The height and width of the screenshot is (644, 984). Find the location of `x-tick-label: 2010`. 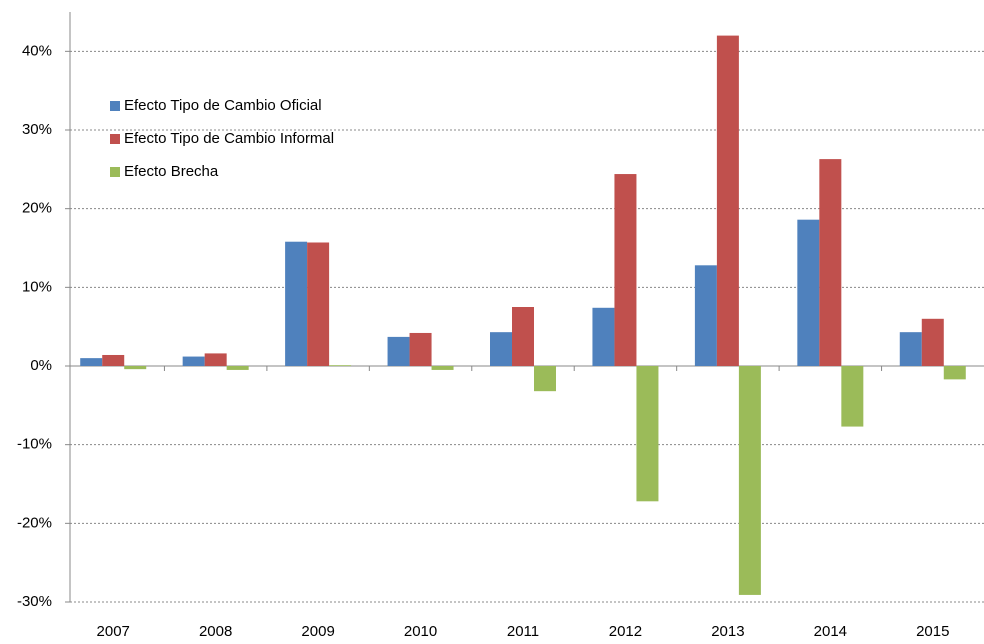

x-tick-label: 2010 is located at coordinates (420, 631).